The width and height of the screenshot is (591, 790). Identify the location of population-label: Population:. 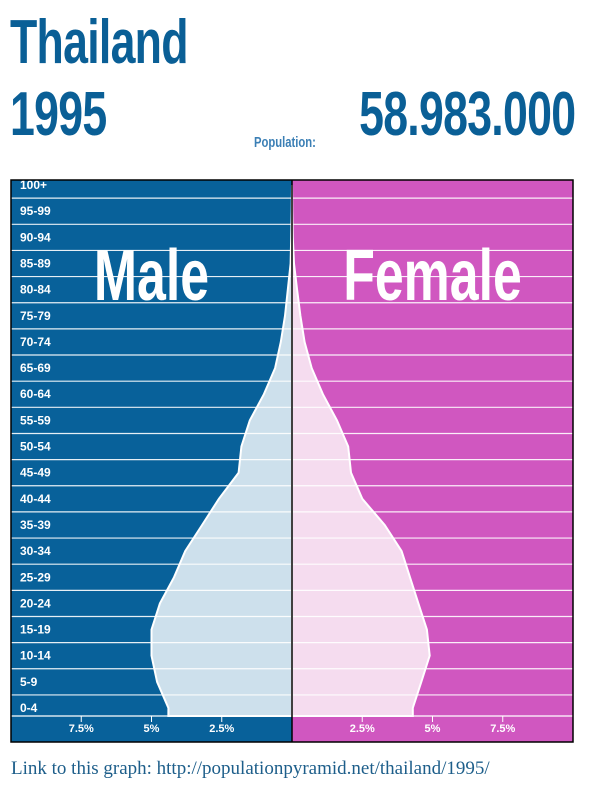
(285, 142).